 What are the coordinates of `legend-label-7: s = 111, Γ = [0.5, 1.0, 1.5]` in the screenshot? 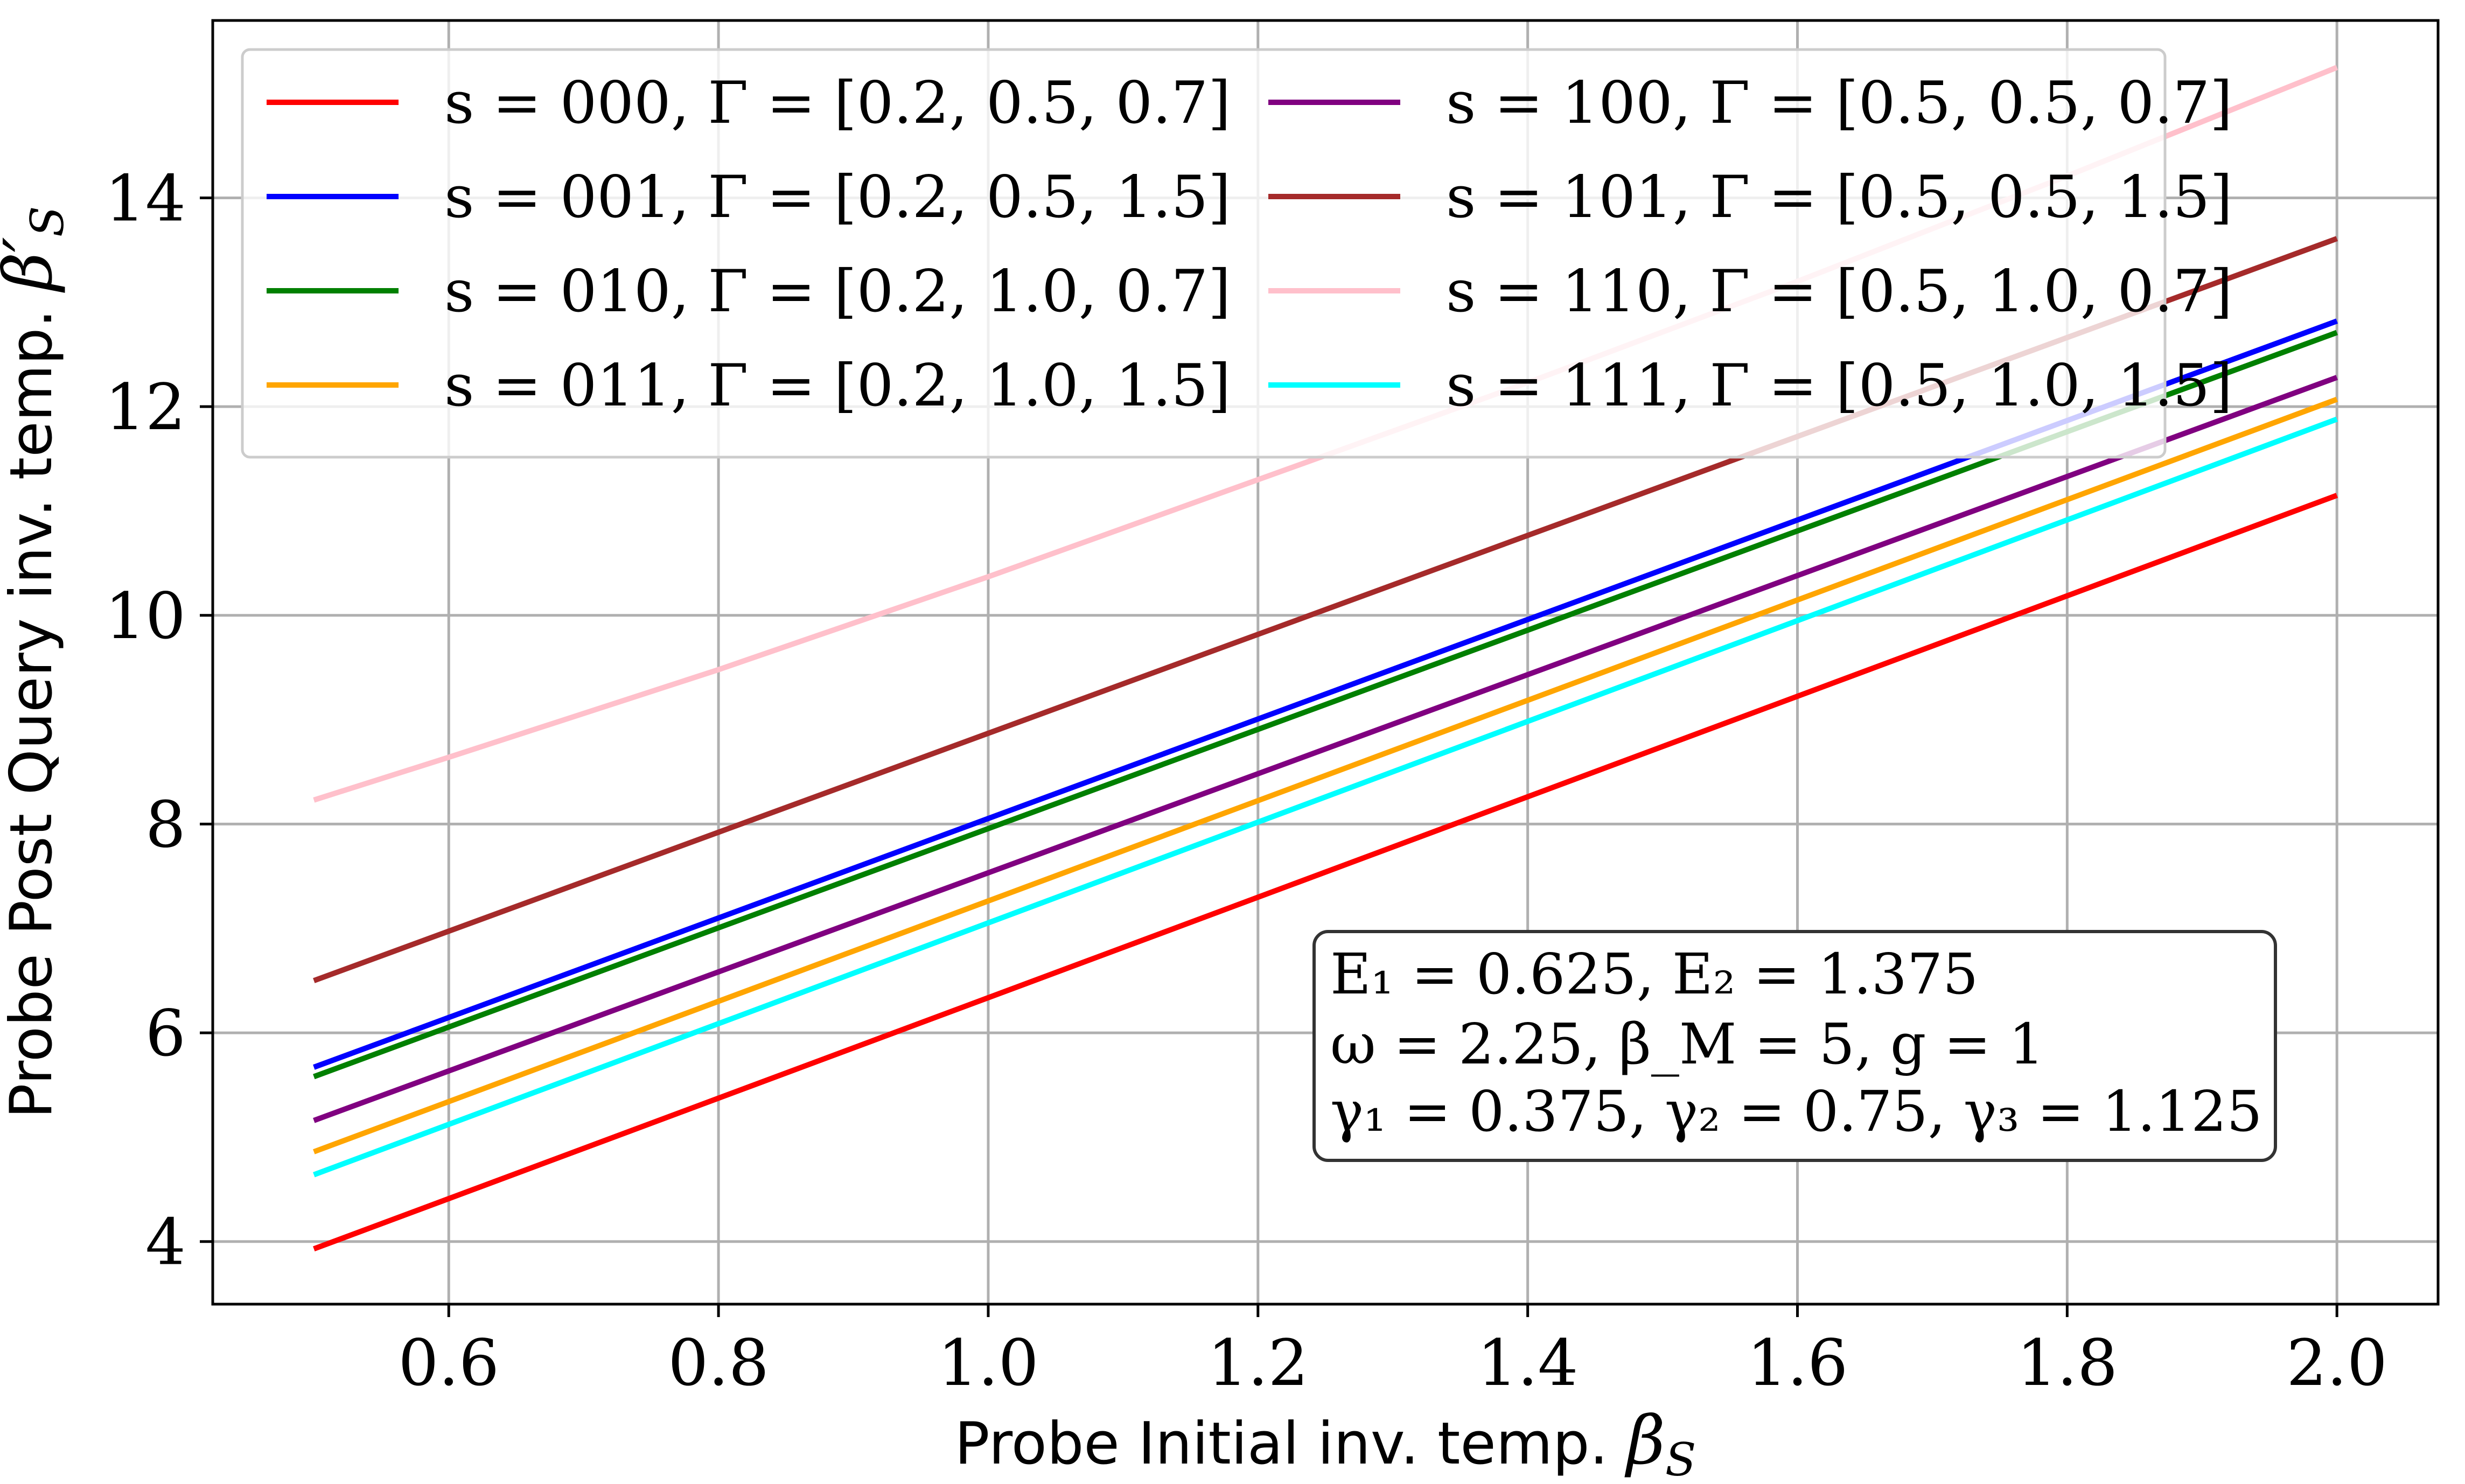 It's located at (1839, 385).